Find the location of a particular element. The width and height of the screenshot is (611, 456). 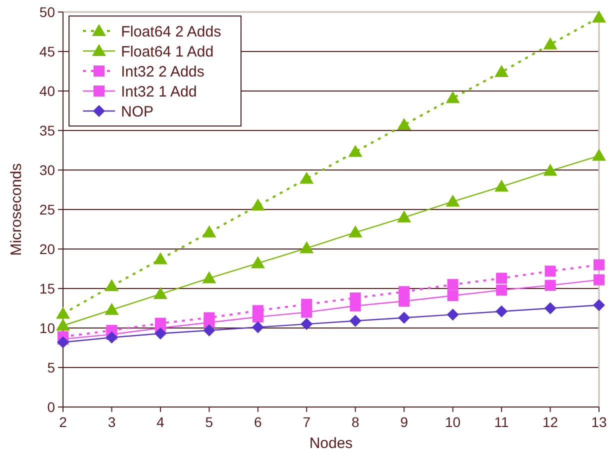

legend-label: Int32 2 Adds is located at coordinates (162, 71).